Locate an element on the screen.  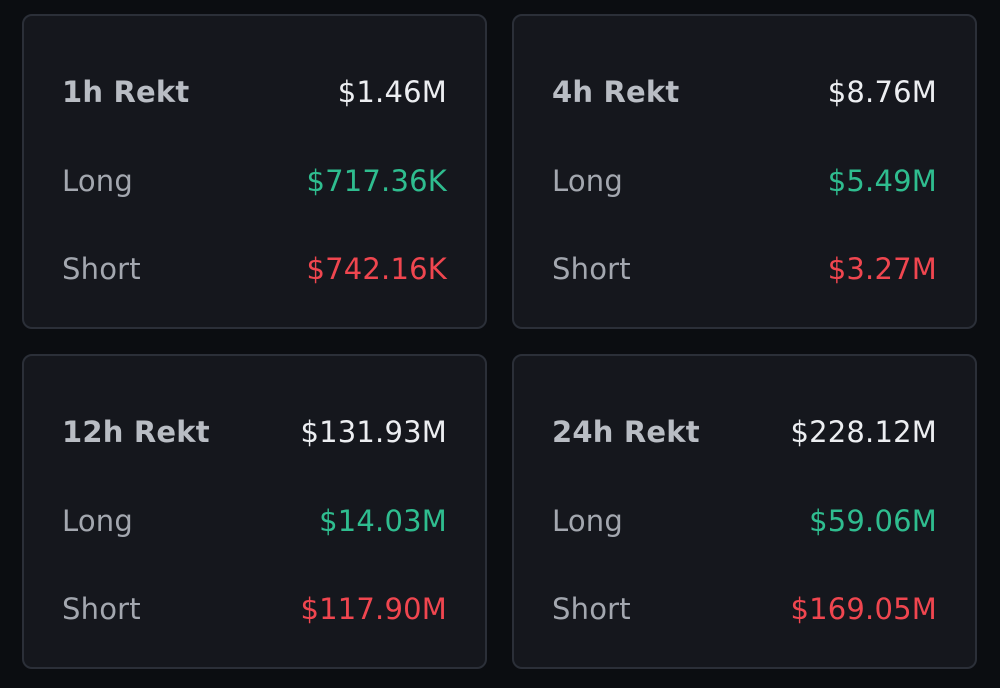
period-title: 12h Rekt is located at coordinates (136, 432).